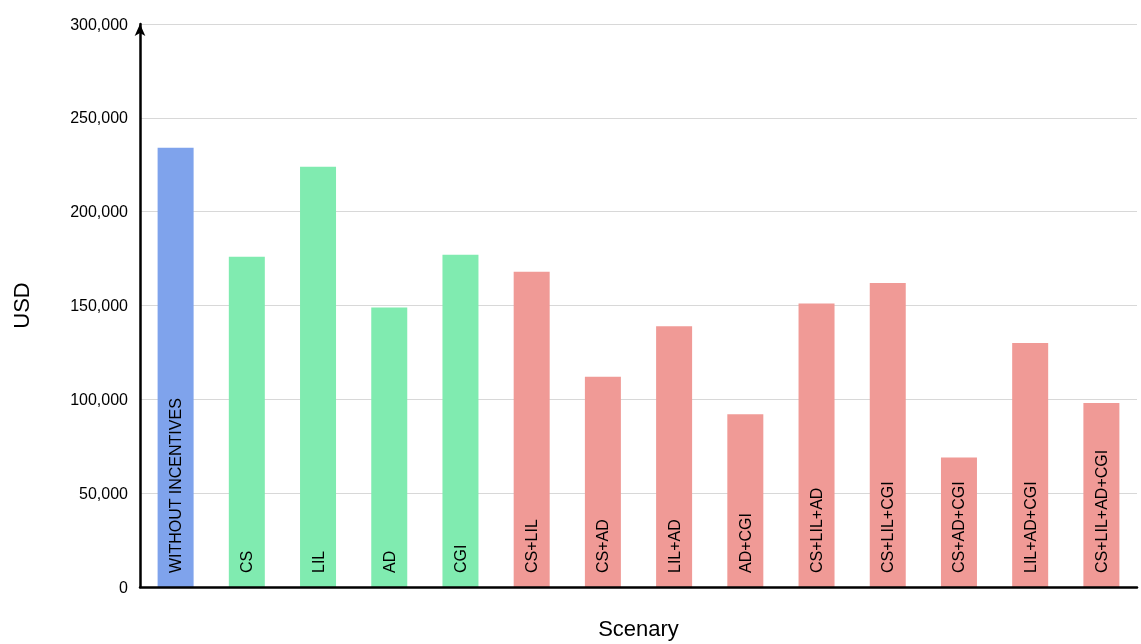 The width and height of the screenshot is (1141, 644). What do you see at coordinates (745, 542) in the screenshot?
I see `x-tick-label: AD+CGI` at bounding box center [745, 542].